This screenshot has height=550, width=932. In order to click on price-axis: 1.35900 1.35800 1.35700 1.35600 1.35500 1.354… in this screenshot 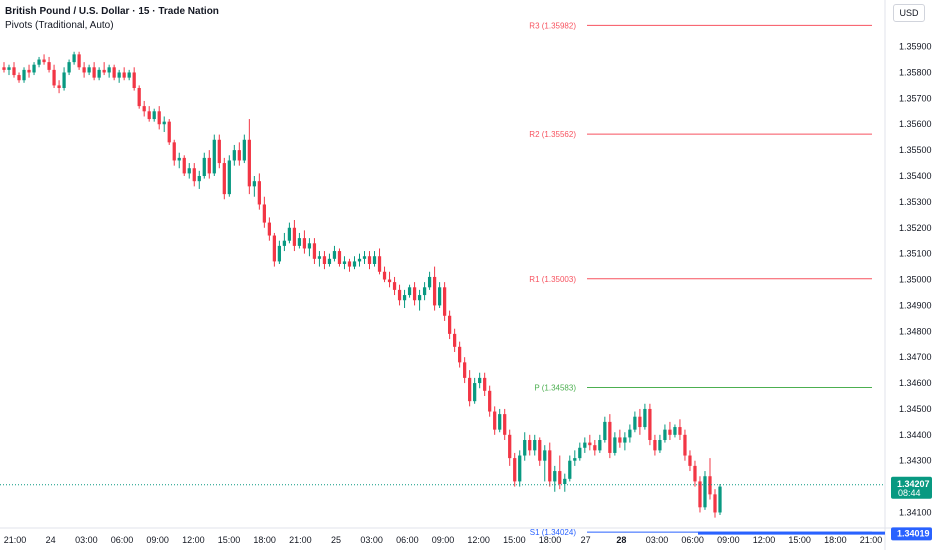, I will do `click(915, 280)`.